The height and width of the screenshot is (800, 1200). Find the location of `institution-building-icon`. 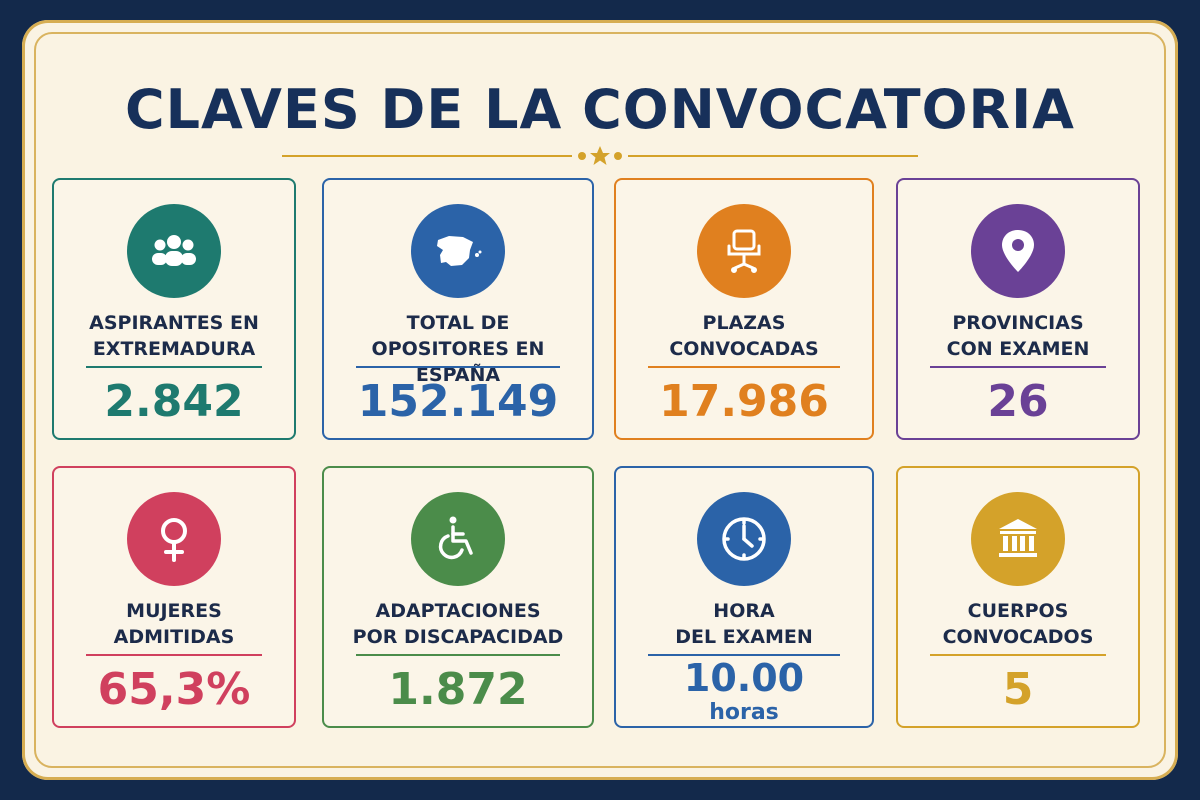

institution-building-icon is located at coordinates (1018, 539).